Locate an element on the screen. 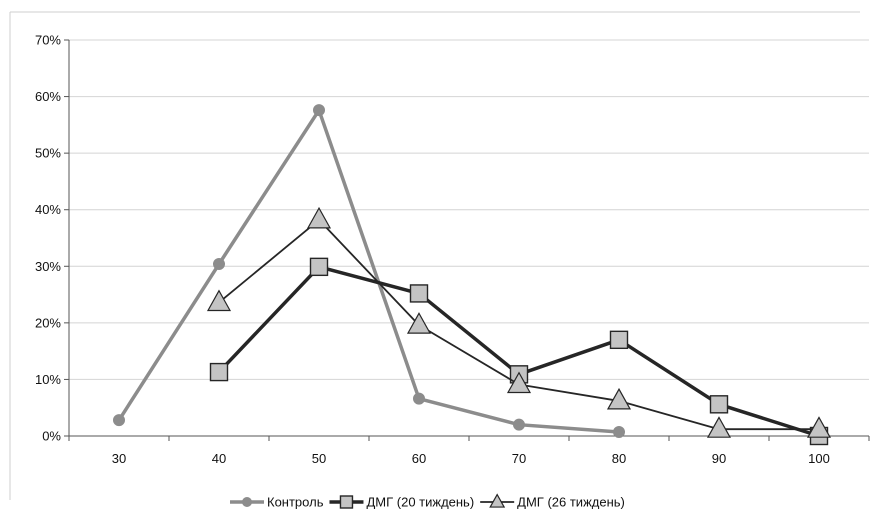  legend: Контроль ДМГ (20 тиждень) ДМГ (26 тиждень) is located at coordinates (427, 501).